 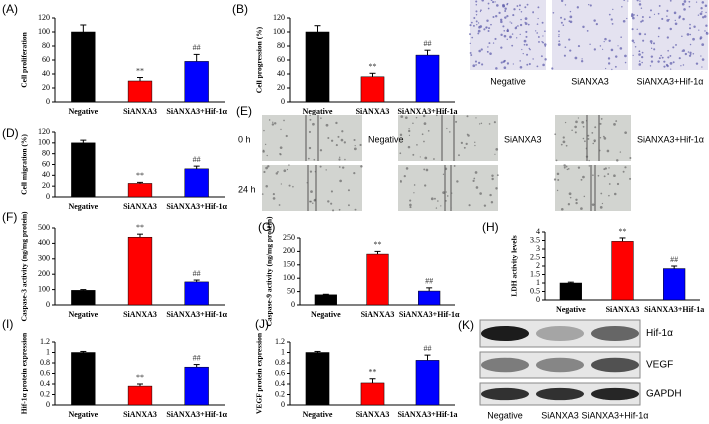 I want to click on lane-label: Negative, so click(x=505, y=415).